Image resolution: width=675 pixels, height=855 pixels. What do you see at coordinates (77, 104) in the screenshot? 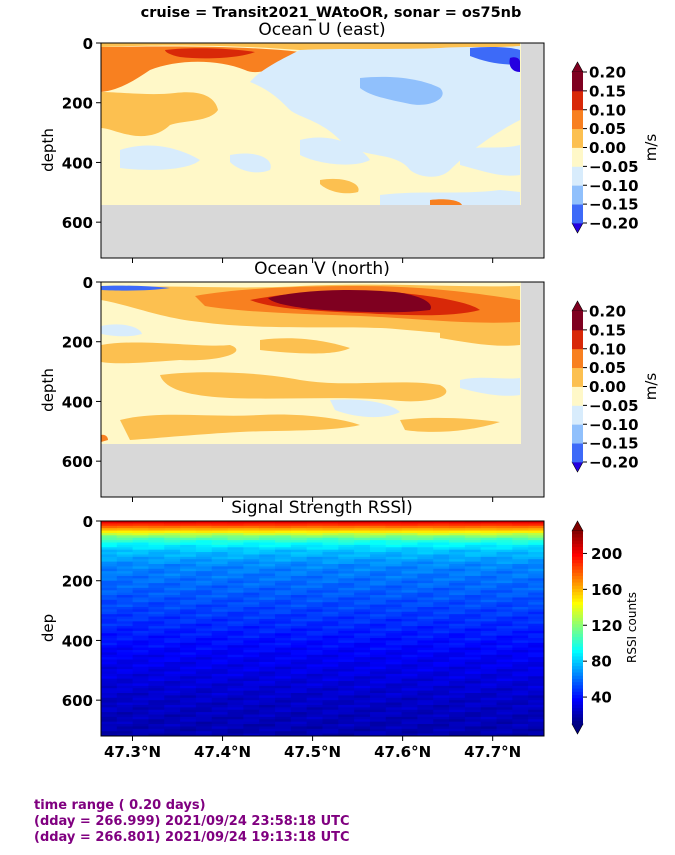
I see `y-tick-label: 200` at bounding box center [77, 104].